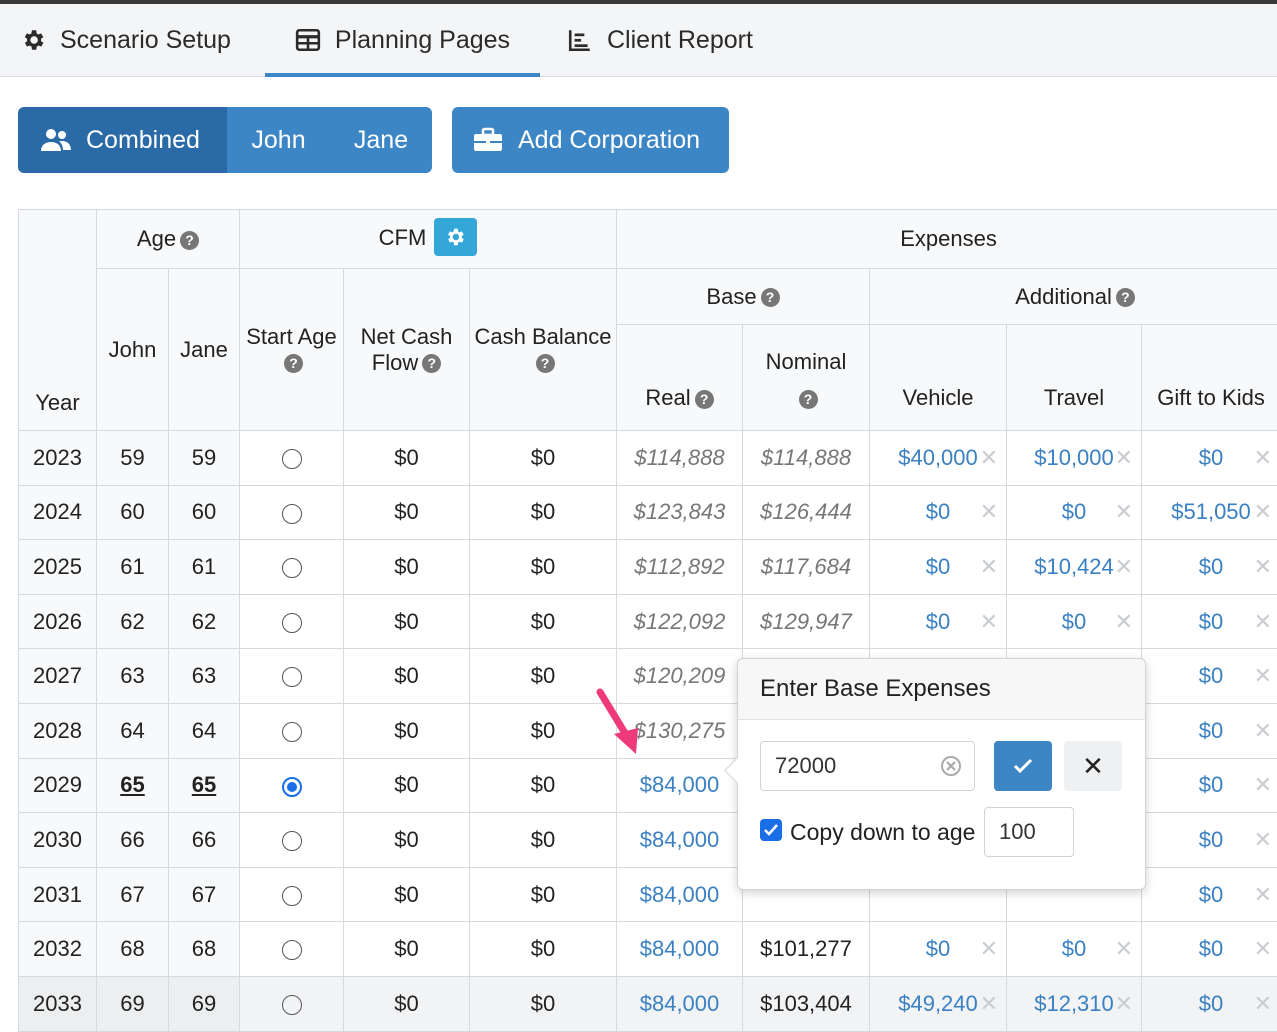 Image resolution: width=1277 pixels, height=1032 pixels. Describe the element at coordinates (938, 1003) in the screenshot. I see `vehicle-value: $49,240` at that location.